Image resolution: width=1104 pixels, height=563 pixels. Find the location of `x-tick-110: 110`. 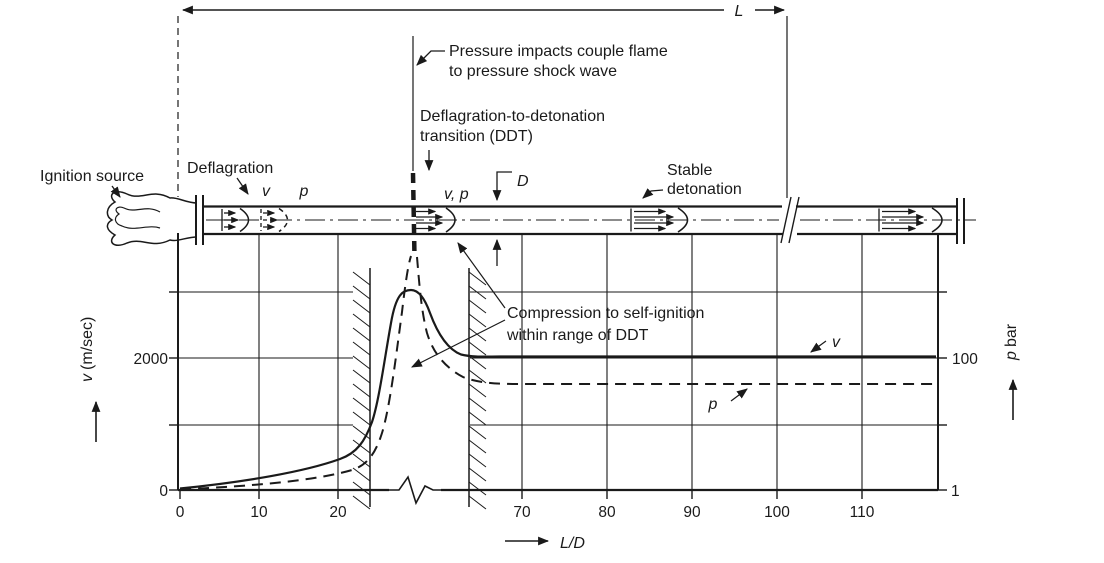

x-tick-110: 110 is located at coordinates (862, 512).